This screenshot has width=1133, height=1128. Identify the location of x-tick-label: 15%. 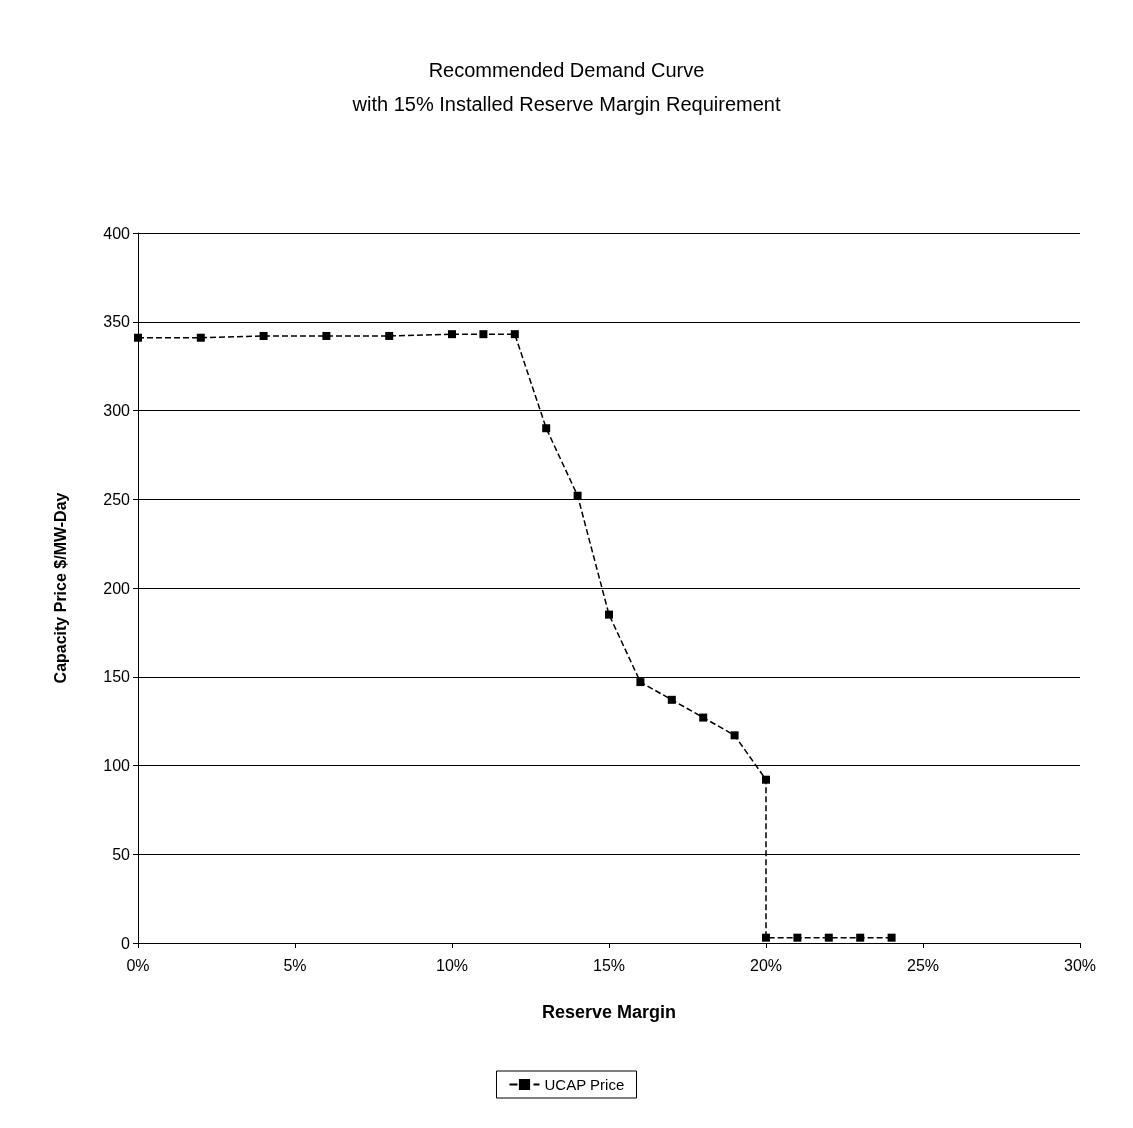
(609, 965).